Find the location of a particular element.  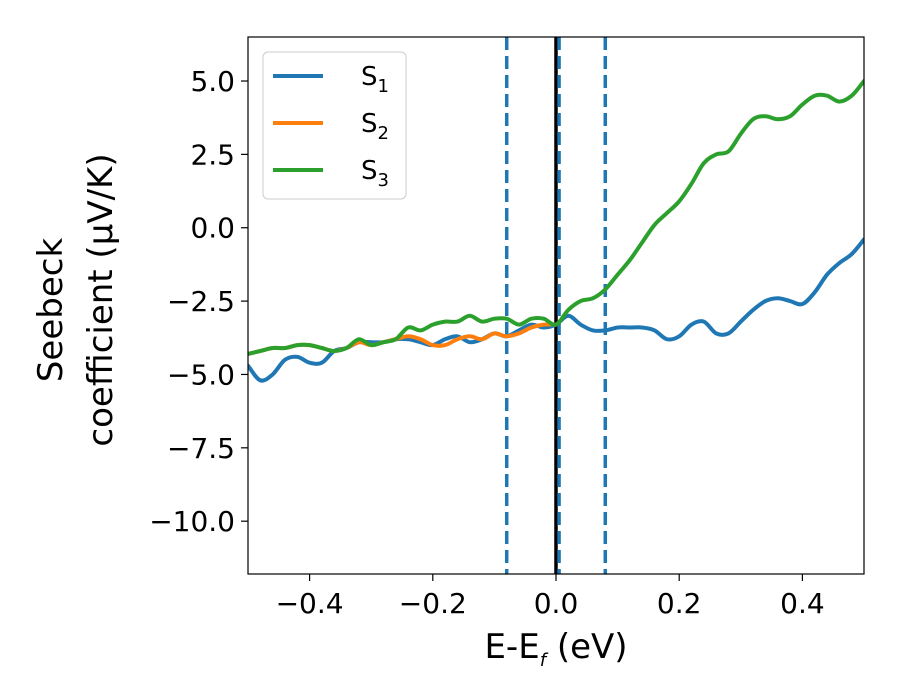

x-tick-label: −0.2 is located at coordinates (433, 603).